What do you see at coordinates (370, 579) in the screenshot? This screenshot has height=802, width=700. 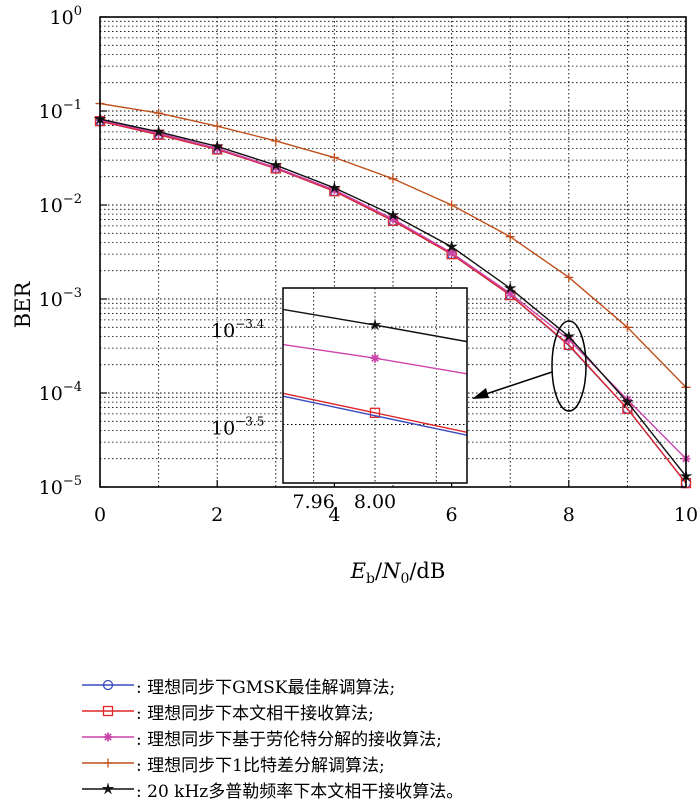 I see `x-title-sub-b: b` at bounding box center [370, 579].